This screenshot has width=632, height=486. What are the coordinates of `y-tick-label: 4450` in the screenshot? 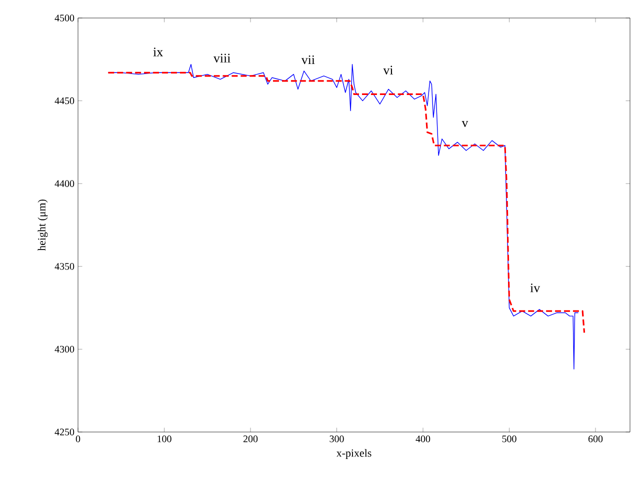 It's located at (64, 100).